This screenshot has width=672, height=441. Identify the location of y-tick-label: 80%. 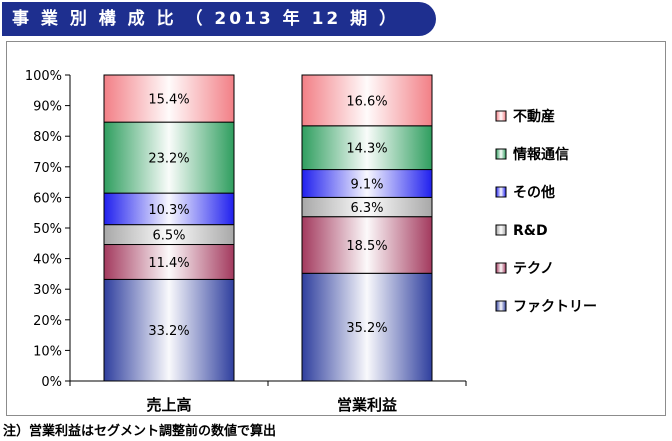
(47, 137).